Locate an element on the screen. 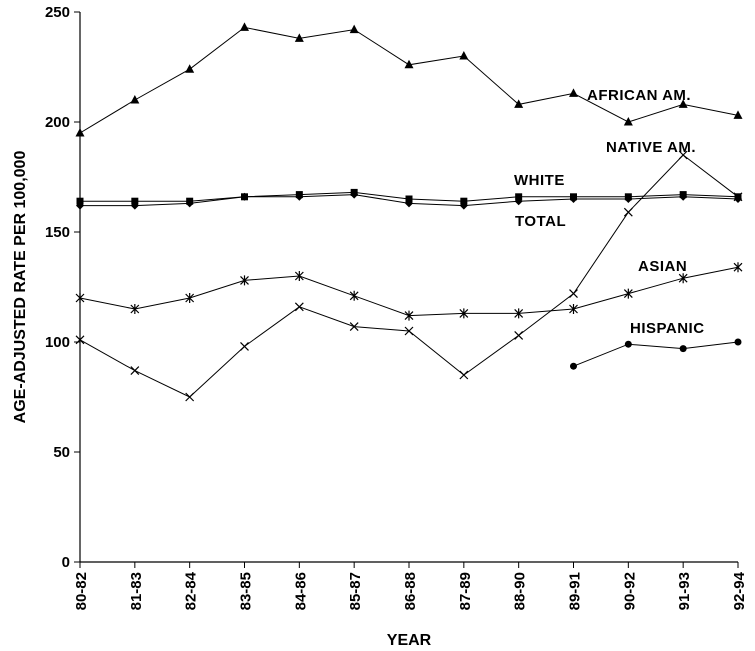  series-asian is located at coordinates (409, 291).